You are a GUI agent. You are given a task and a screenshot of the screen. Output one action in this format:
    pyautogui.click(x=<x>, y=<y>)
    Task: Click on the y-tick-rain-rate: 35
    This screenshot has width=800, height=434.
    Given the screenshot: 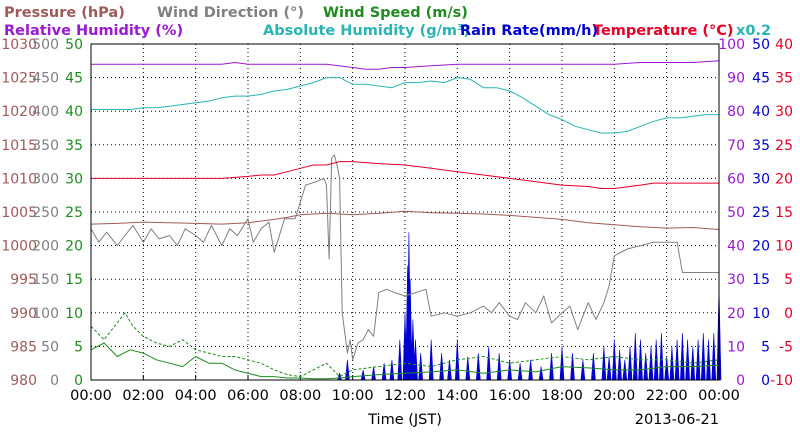 What is the action you would take?
    pyautogui.click(x=761, y=146)
    